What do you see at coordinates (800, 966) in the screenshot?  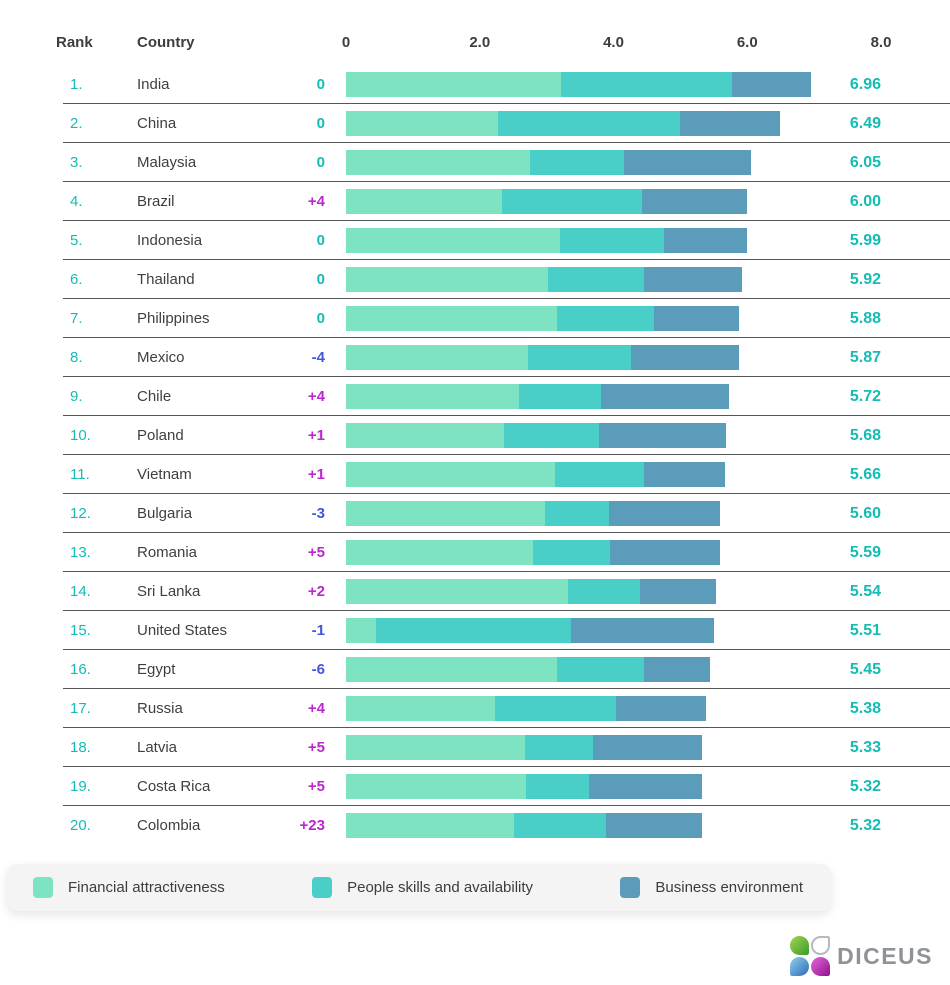 I see `petal-blue-icon` at bounding box center [800, 966].